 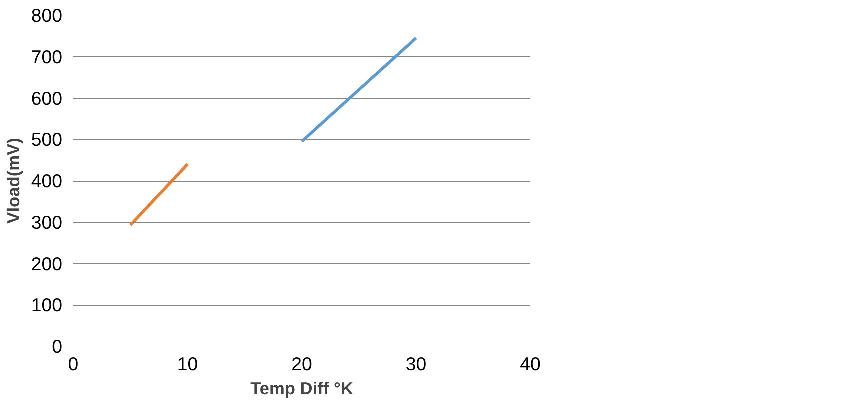 What do you see at coordinates (47, 57) in the screenshot?
I see `y-tick-label: 700` at bounding box center [47, 57].